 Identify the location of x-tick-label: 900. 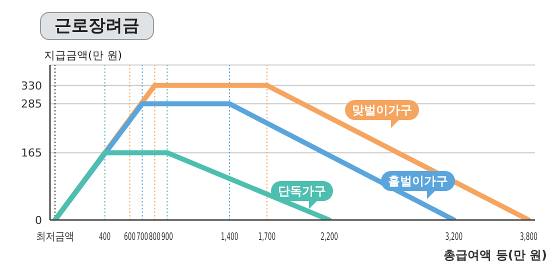
(167, 237).